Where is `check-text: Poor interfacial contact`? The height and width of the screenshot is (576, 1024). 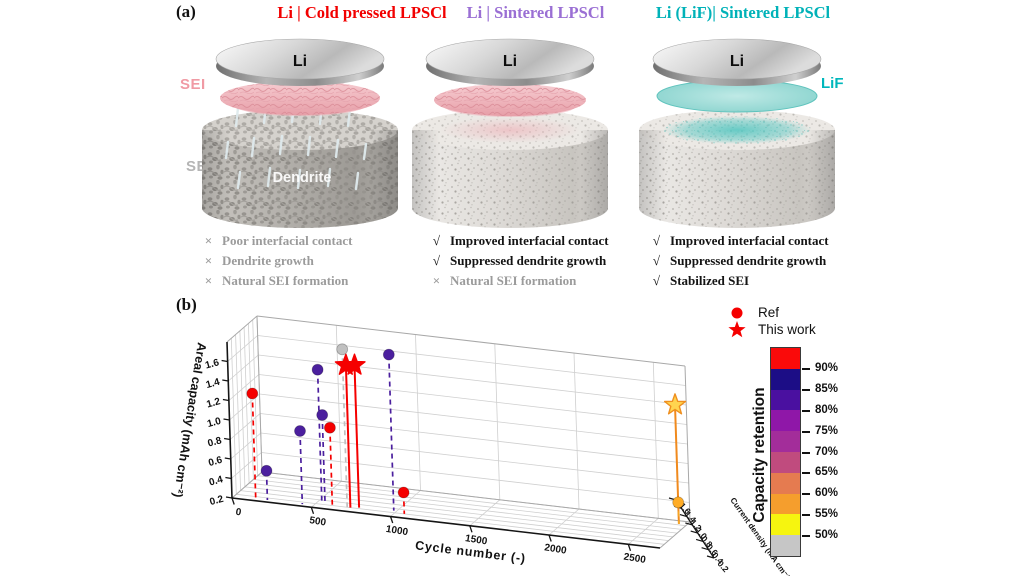 check-text: Poor interfacial contact is located at coordinates (287, 240).